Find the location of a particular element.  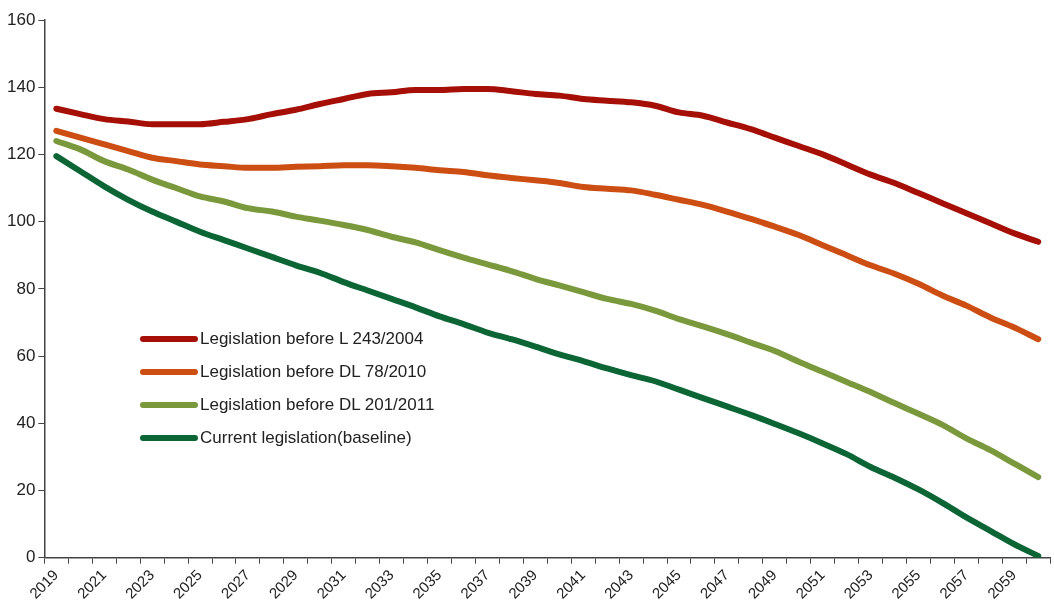

y-tick-label: 140 is located at coordinates (21, 86).